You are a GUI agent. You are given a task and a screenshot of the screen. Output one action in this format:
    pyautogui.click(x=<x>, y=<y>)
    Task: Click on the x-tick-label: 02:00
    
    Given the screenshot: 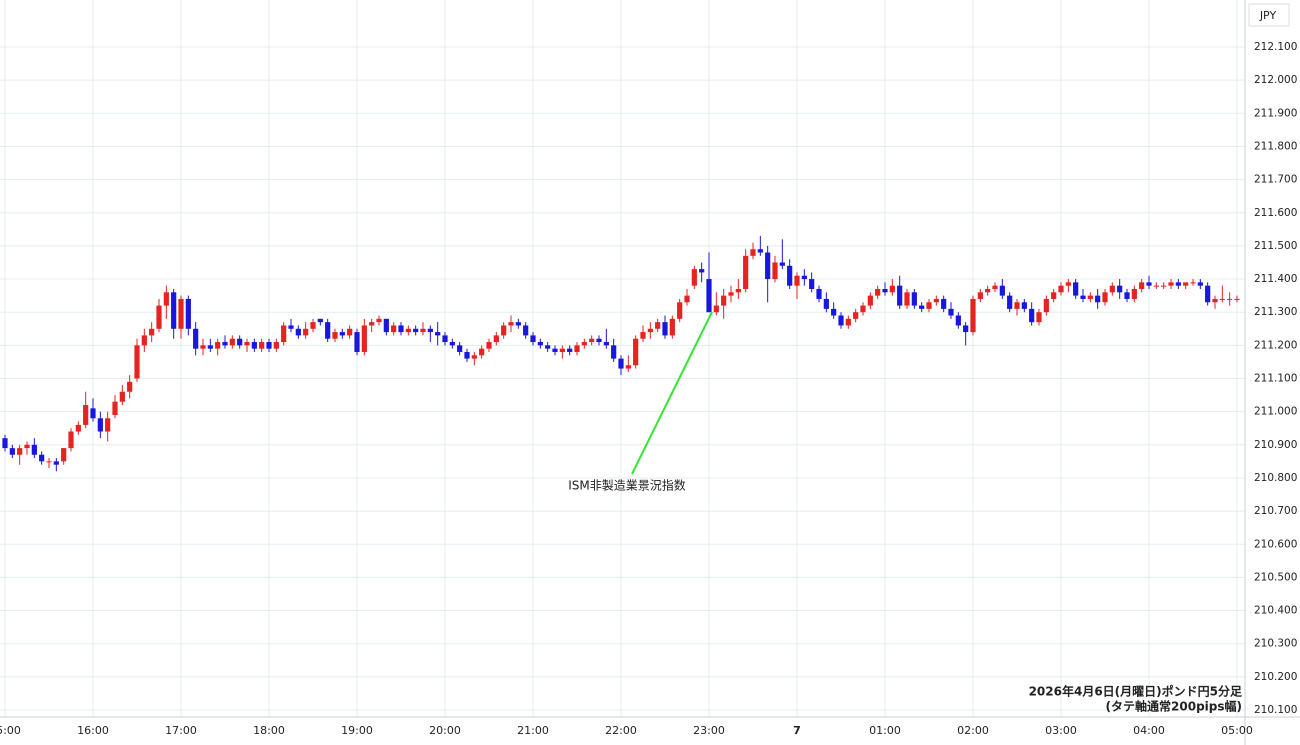 What is the action you would take?
    pyautogui.click(x=973, y=730)
    